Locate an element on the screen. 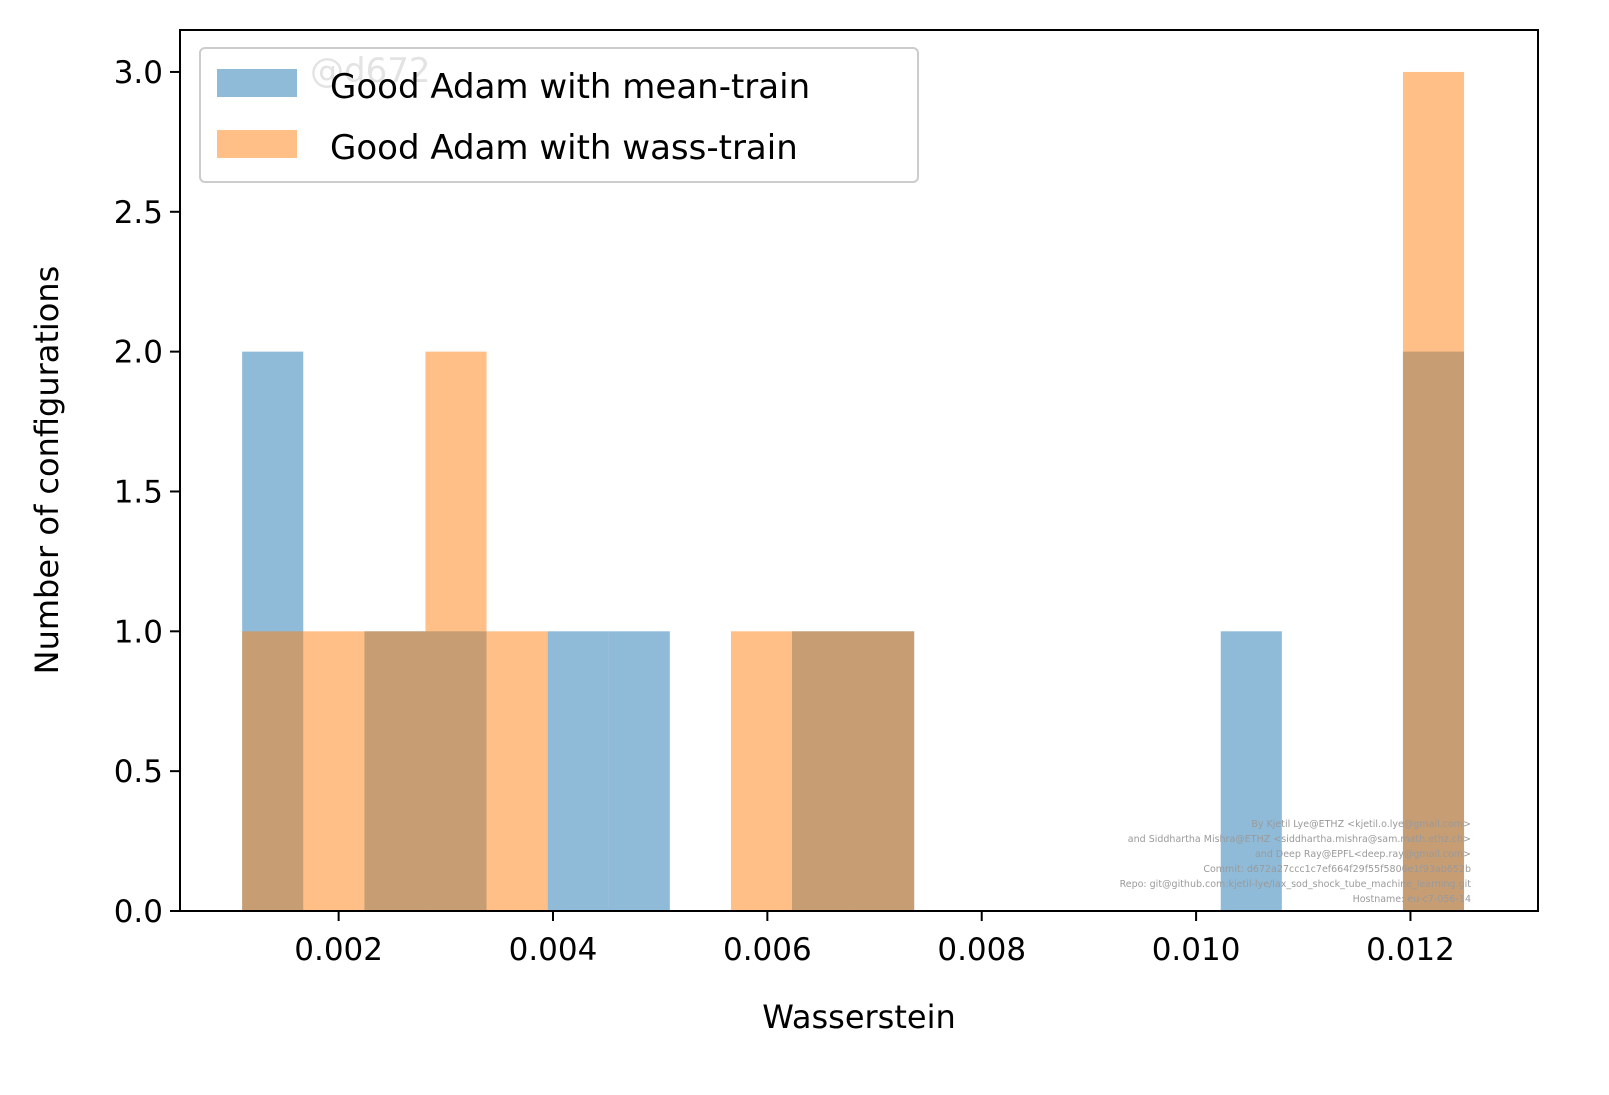  legend-label-mean-train: Good Adam with mean-train is located at coordinates (570, 87).